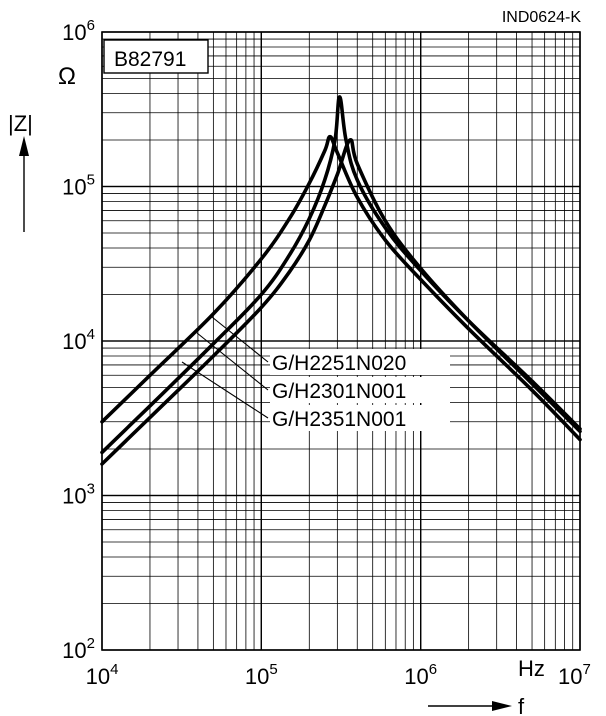  I want to click on y-tick-label: 10², so click(78, 649).